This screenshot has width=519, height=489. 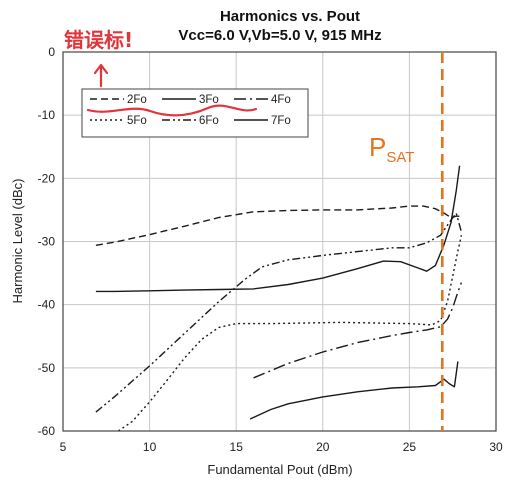 What do you see at coordinates (400, 157) in the screenshot?
I see `psat-label-sub: SAT` at bounding box center [400, 157].